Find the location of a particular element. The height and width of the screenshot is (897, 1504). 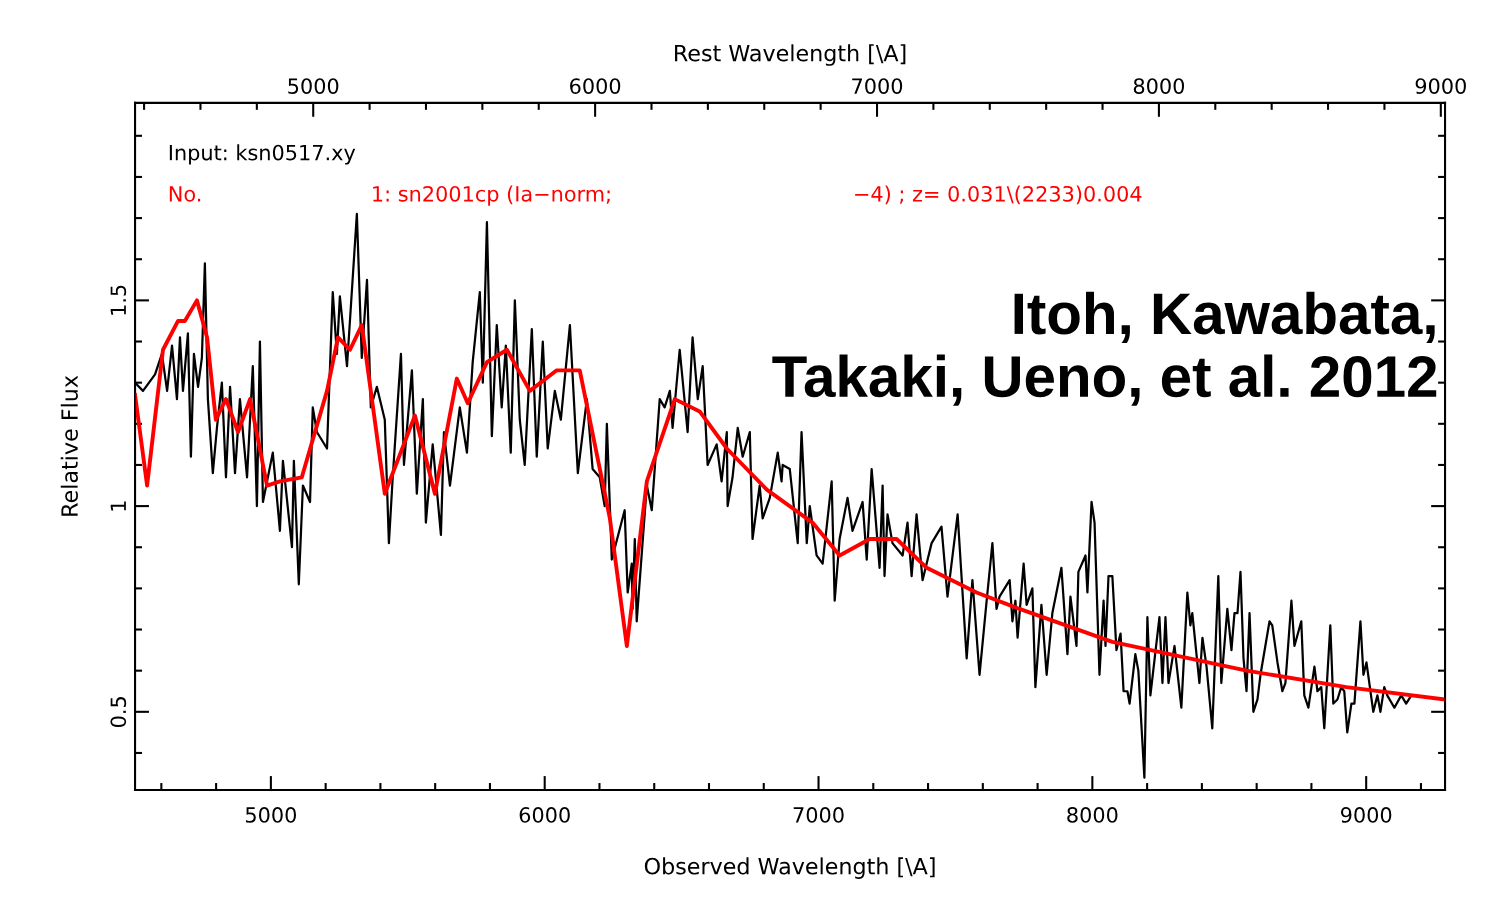

annotation: Itoh, Kawabata, Takaki, Ueno, et al. 2012 is located at coordinates (1104, 348).